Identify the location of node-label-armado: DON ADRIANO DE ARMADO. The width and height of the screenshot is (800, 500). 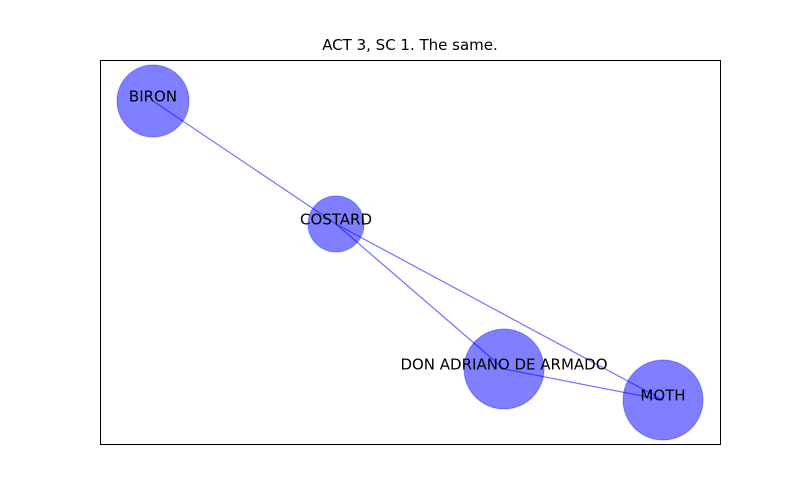
(503, 365).